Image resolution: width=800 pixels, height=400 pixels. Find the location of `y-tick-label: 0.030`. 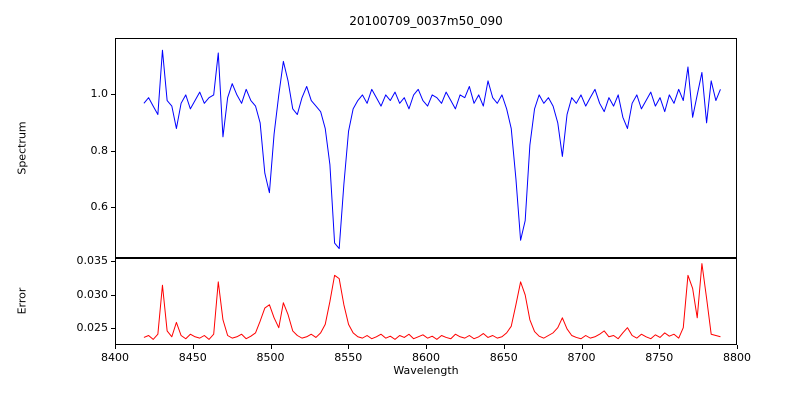

y-tick-label: 0.030 is located at coordinates (92, 294).